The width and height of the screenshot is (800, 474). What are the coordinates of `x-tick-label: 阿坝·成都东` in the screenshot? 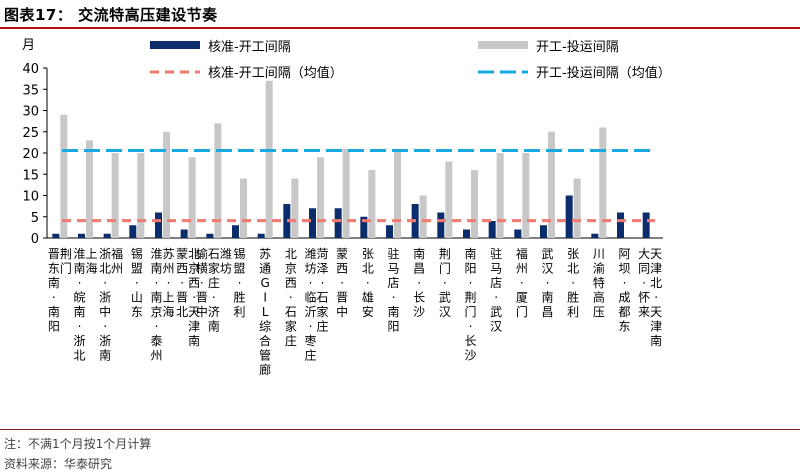 It's located at (624, 290).